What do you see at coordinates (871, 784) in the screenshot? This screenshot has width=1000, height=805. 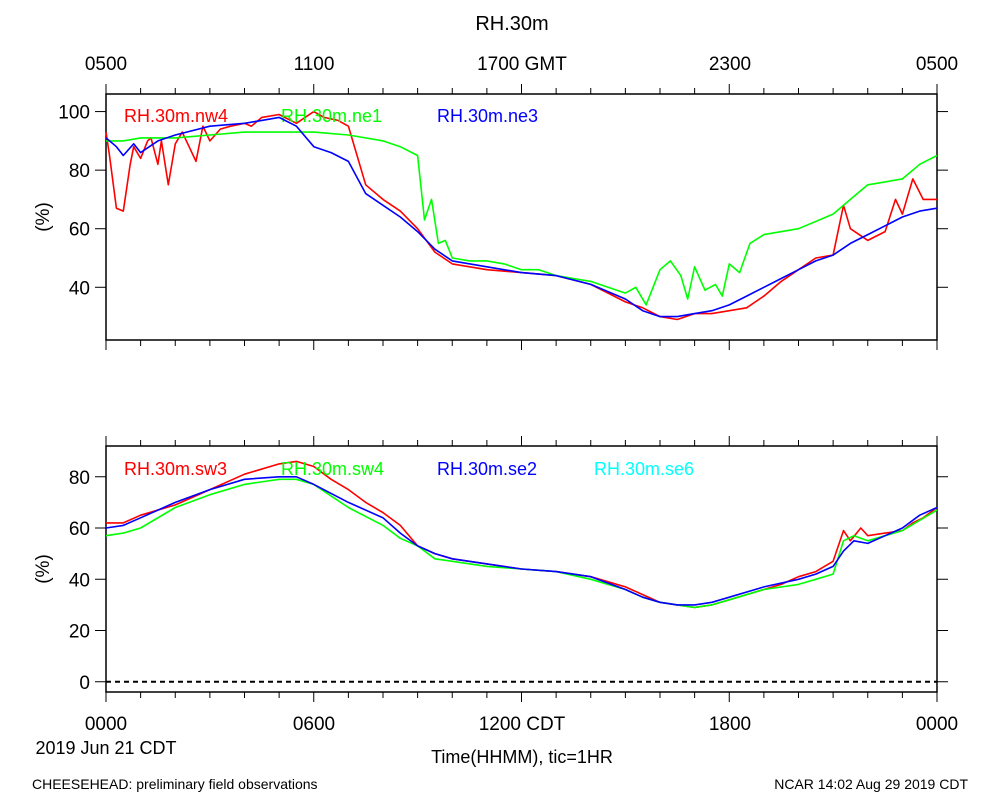 I see `footer-right: NCAR 14:02 Aug 29 2019 CDT` at bounding box center [871, 784].